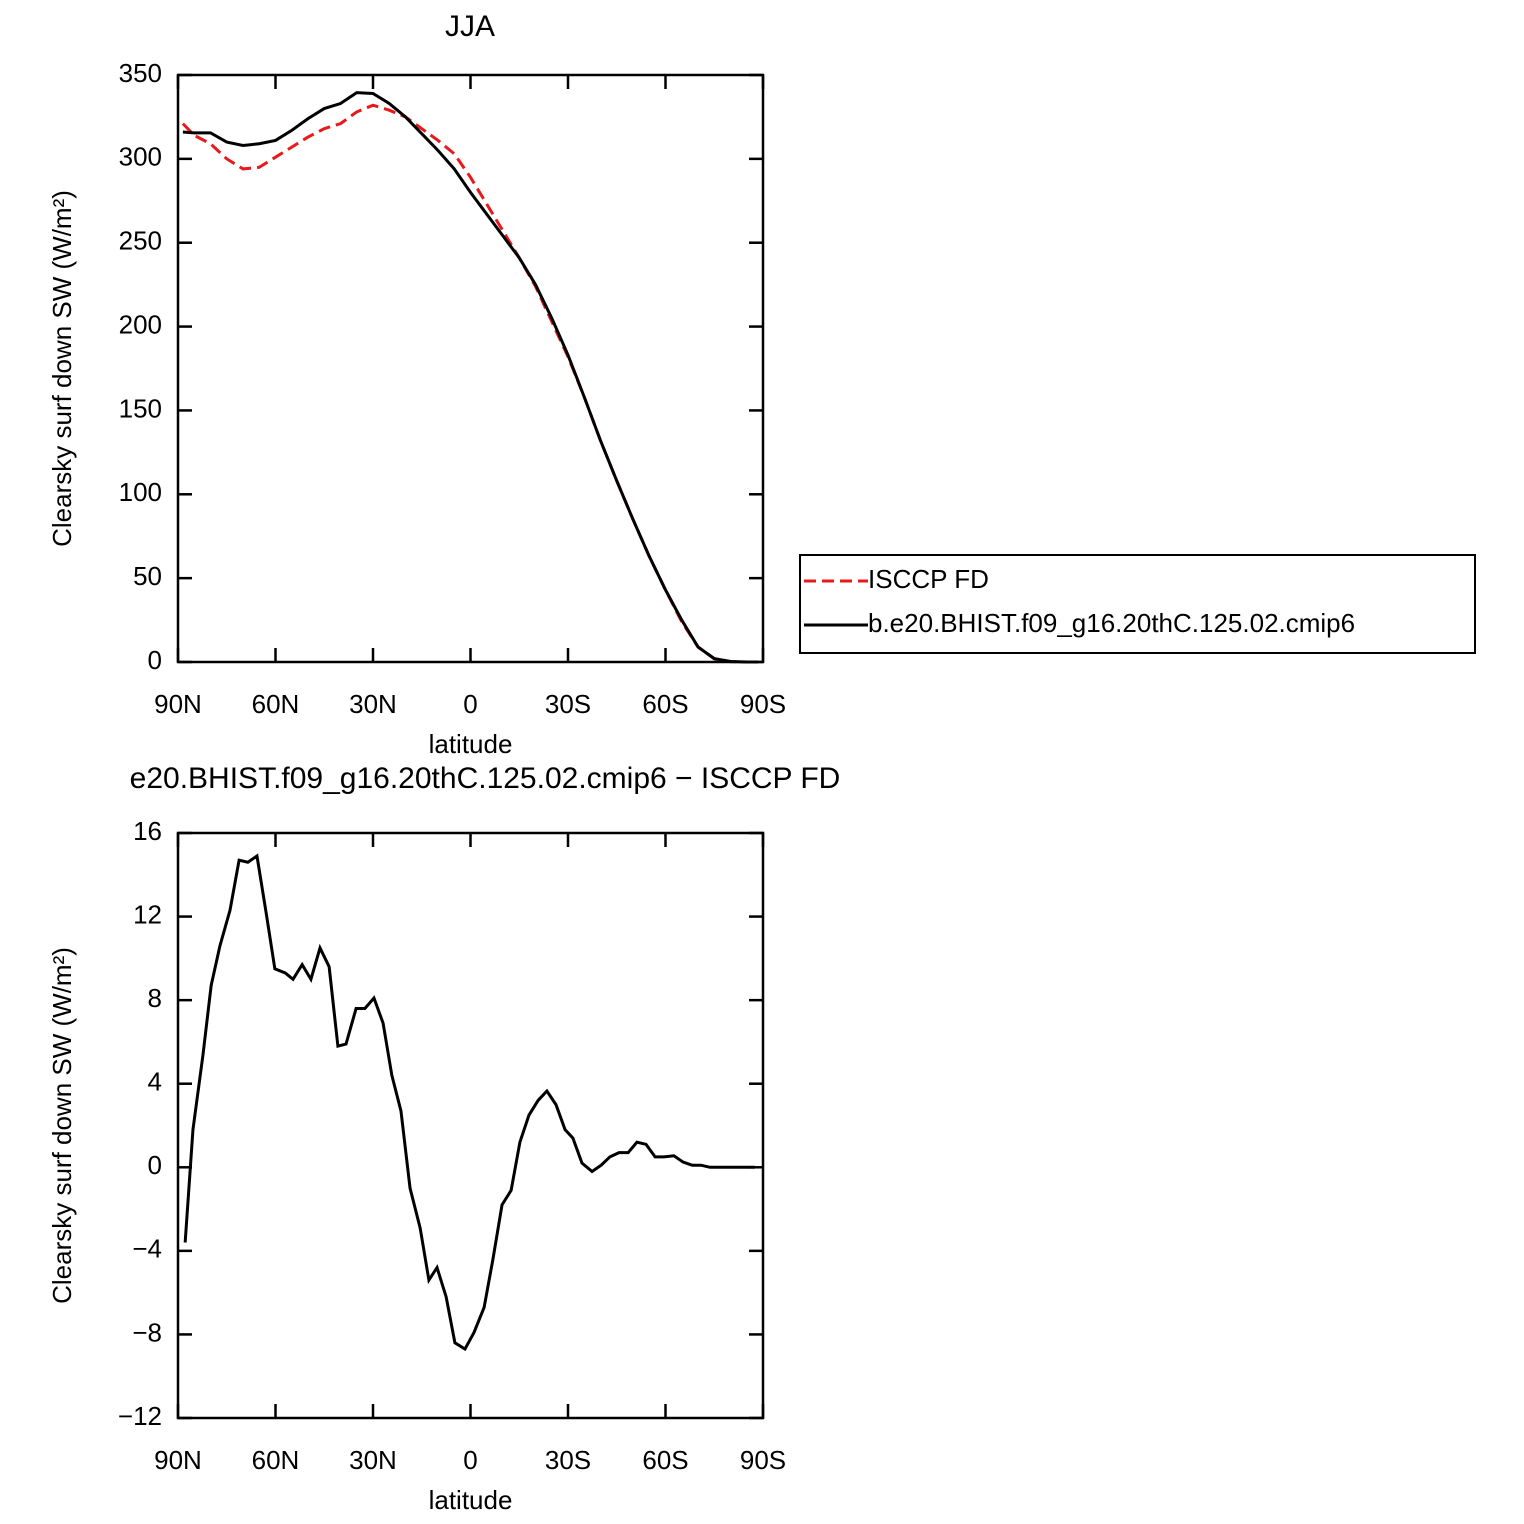 The height and width of the screenshot is (1524, 1524). I want to click on chart-title: JJA, so click(470, 26).